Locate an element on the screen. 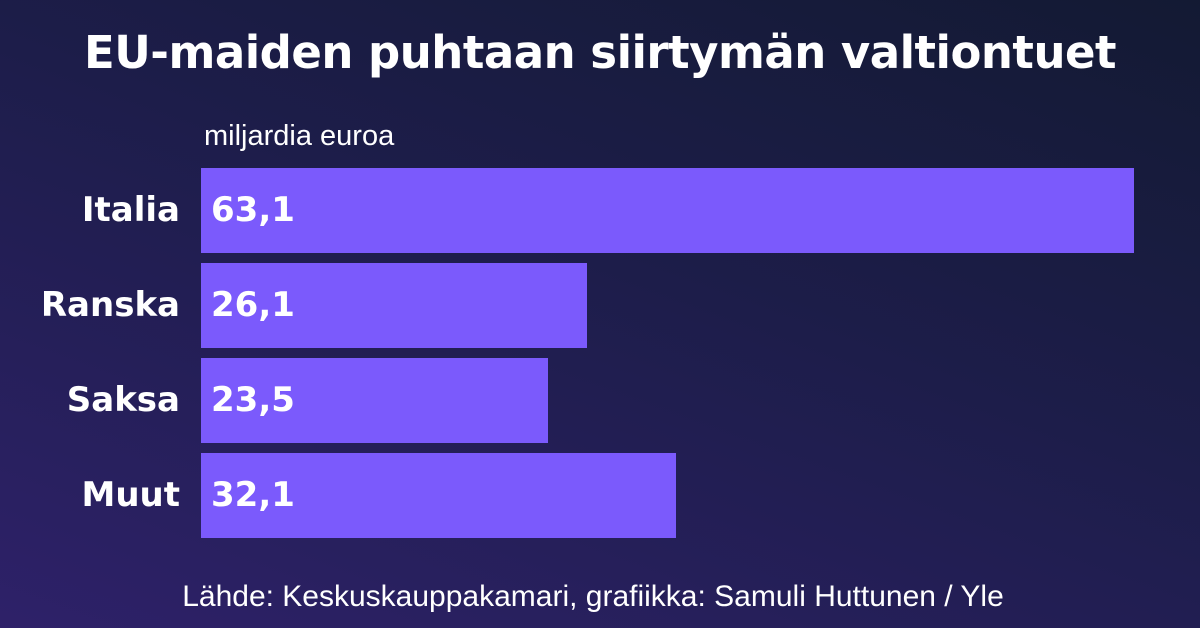  unit-label: miljardia euroa is located at coordinates (299, 136).